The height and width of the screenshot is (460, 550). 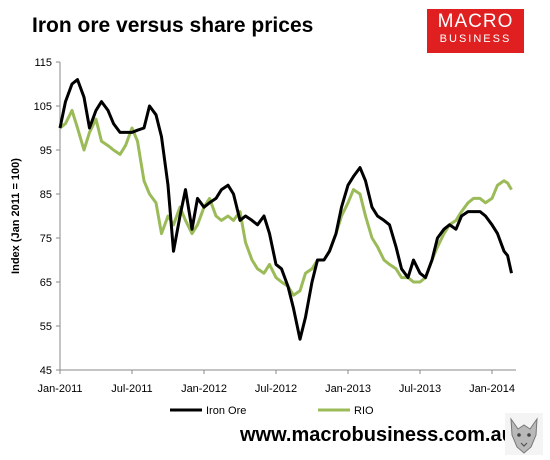 What do you see at coordinates (226, 411) in the screenshot?
I see `legend-label-iron-ore: Iron Ore` at bounding box center [226, 411].